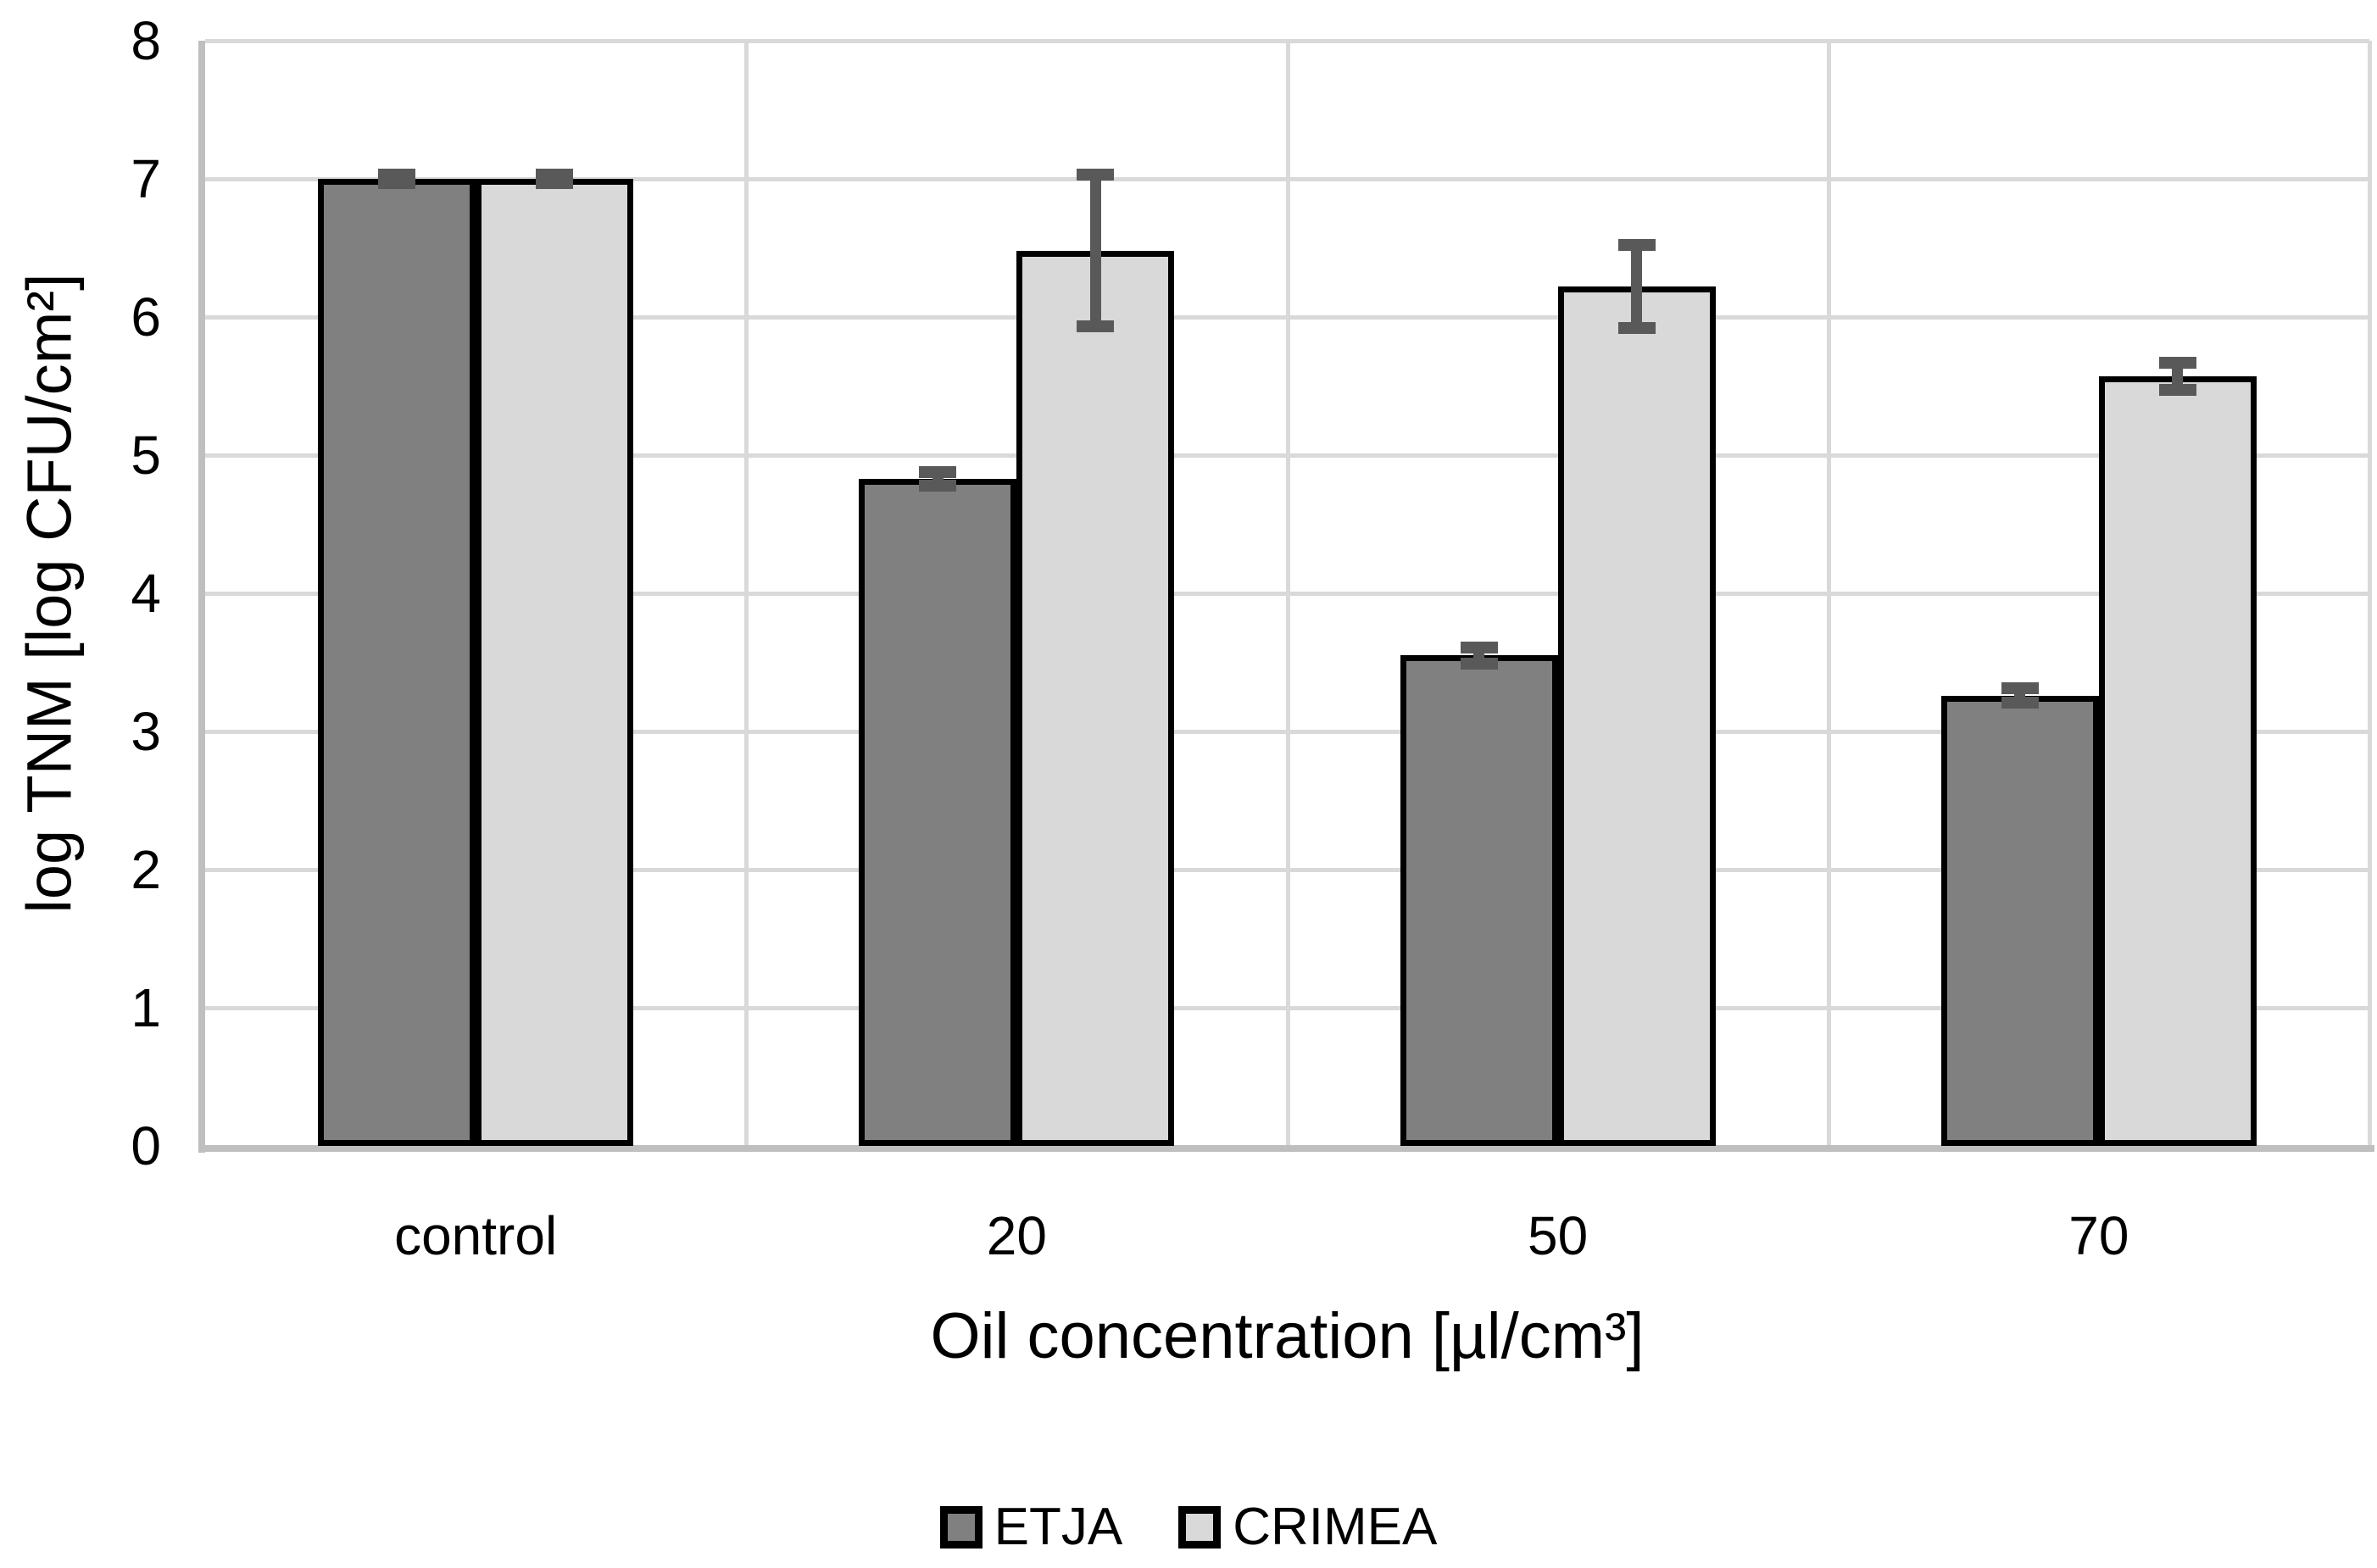 The image size is (2377, 1568). What do you see at coordinates (938, 471) in the screenshot?
I see `error-bar-etja-20-cap-top` at bounding box center [938, 471].